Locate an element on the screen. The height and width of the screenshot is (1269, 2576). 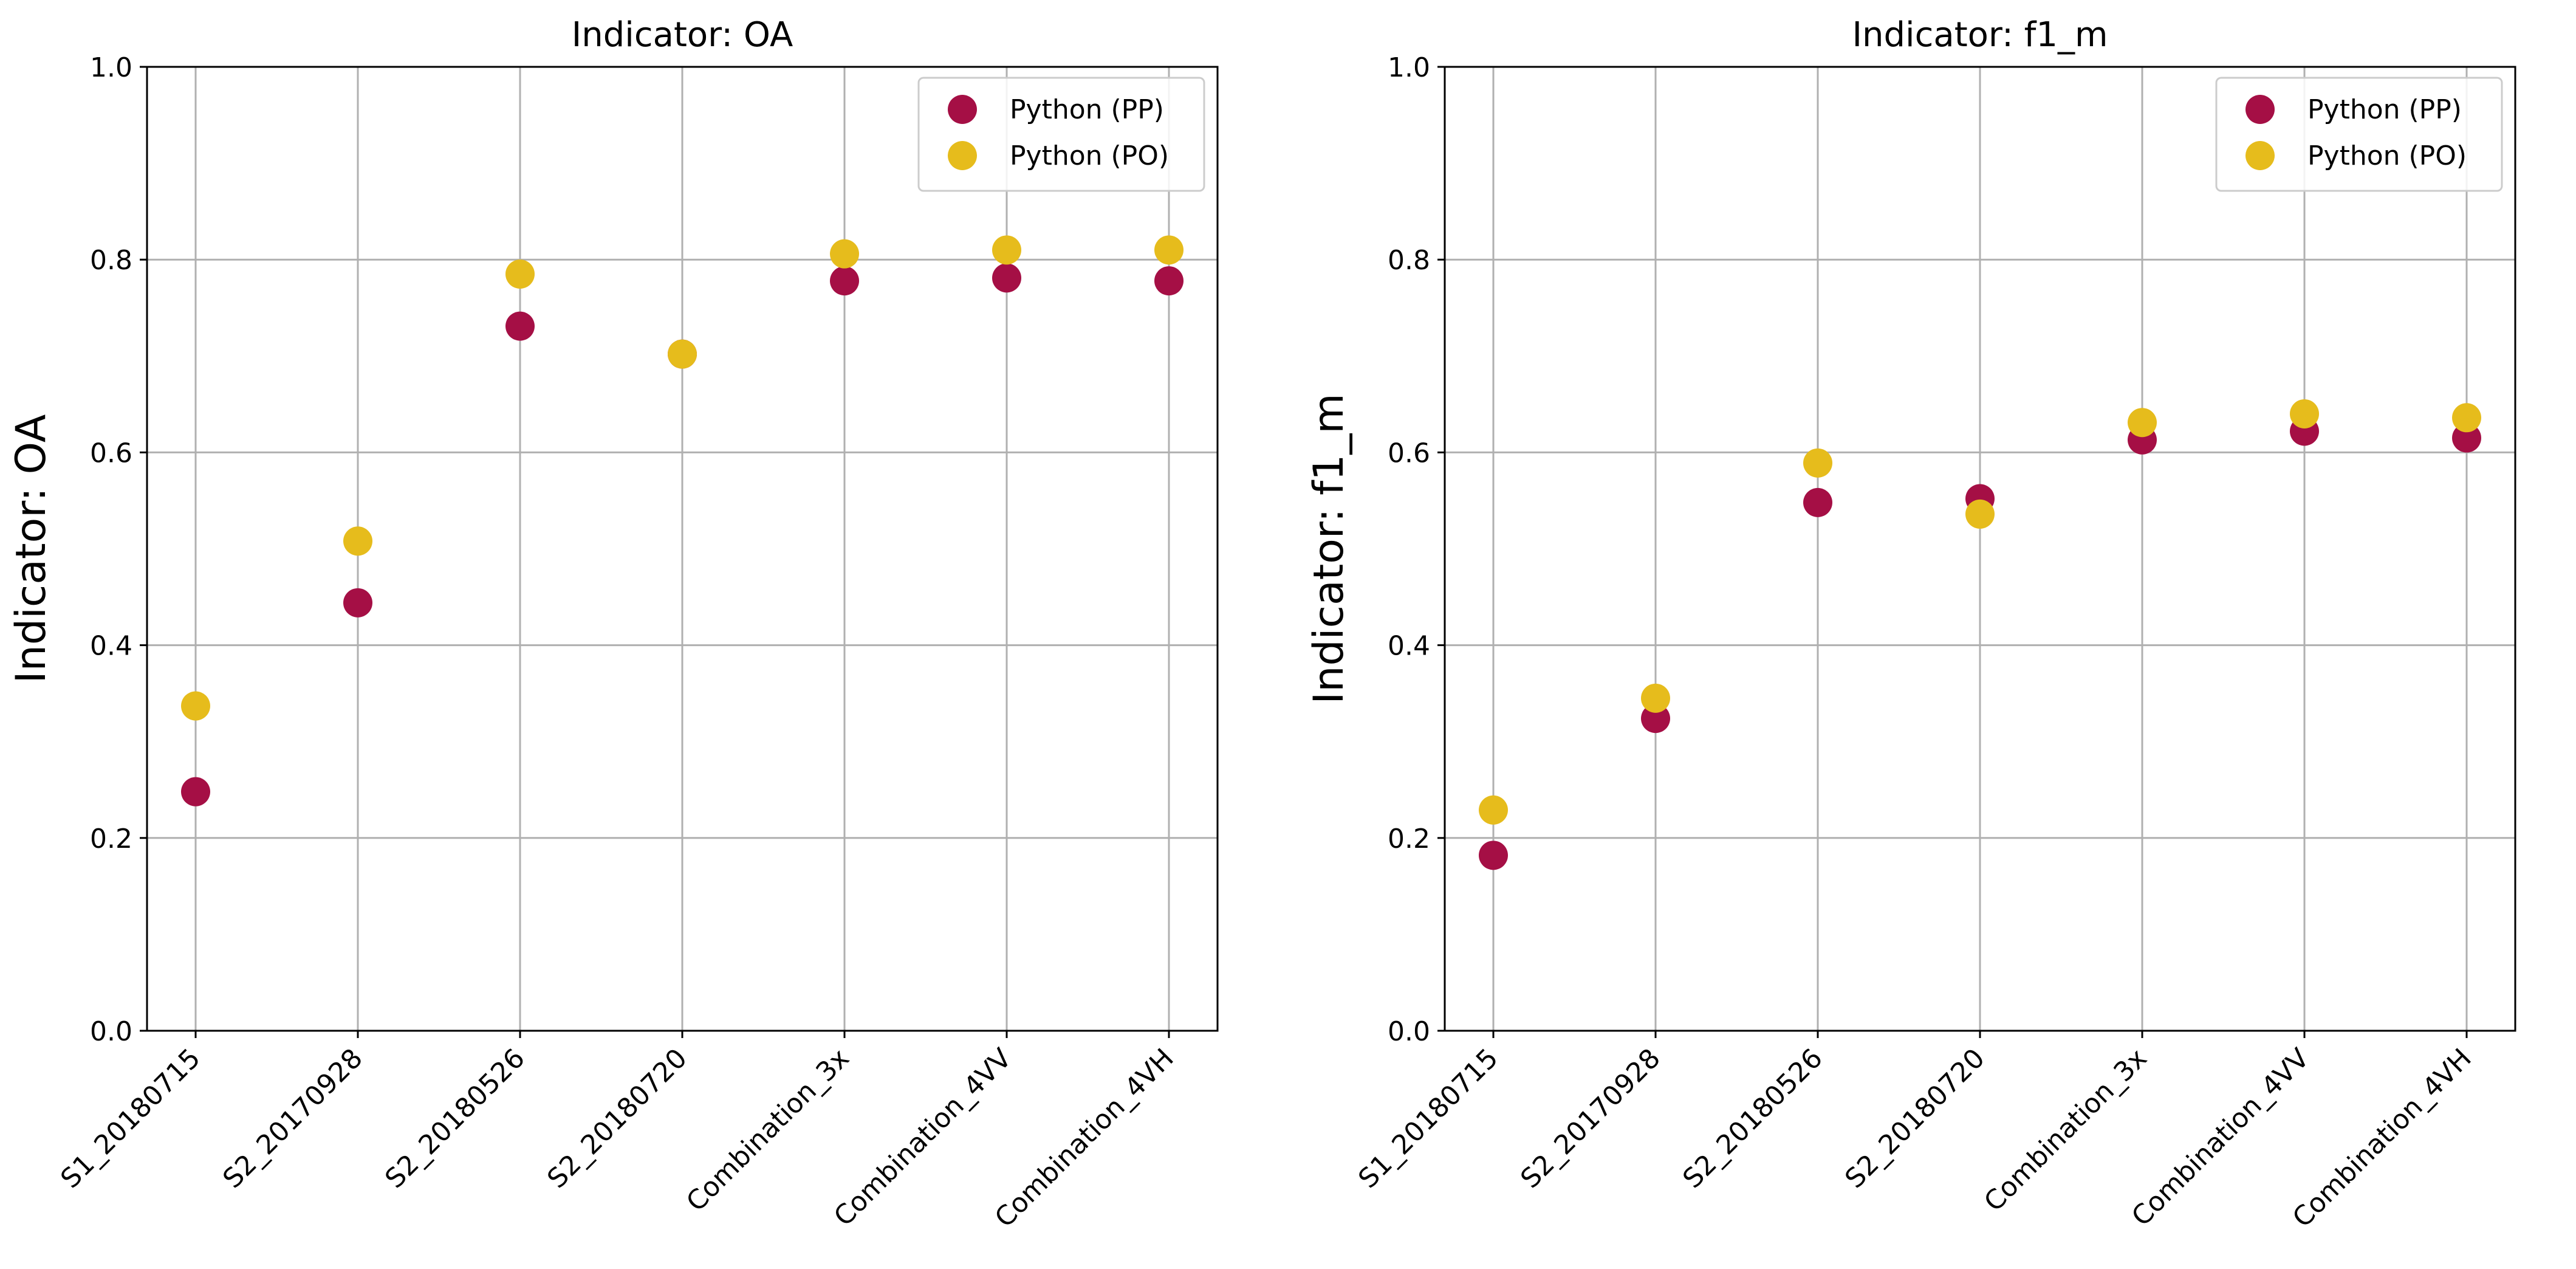
y-axis-label: Indicator: f1_m is located at coordinates (1329, 548).